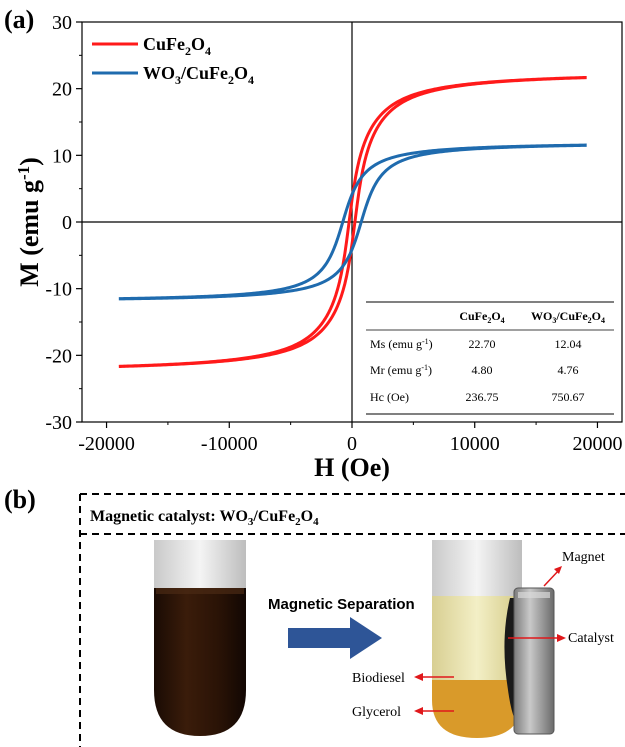 This screenshot has width=625, height=747. I want to click on x-axis-title: H (Oe), so click(352, 467).